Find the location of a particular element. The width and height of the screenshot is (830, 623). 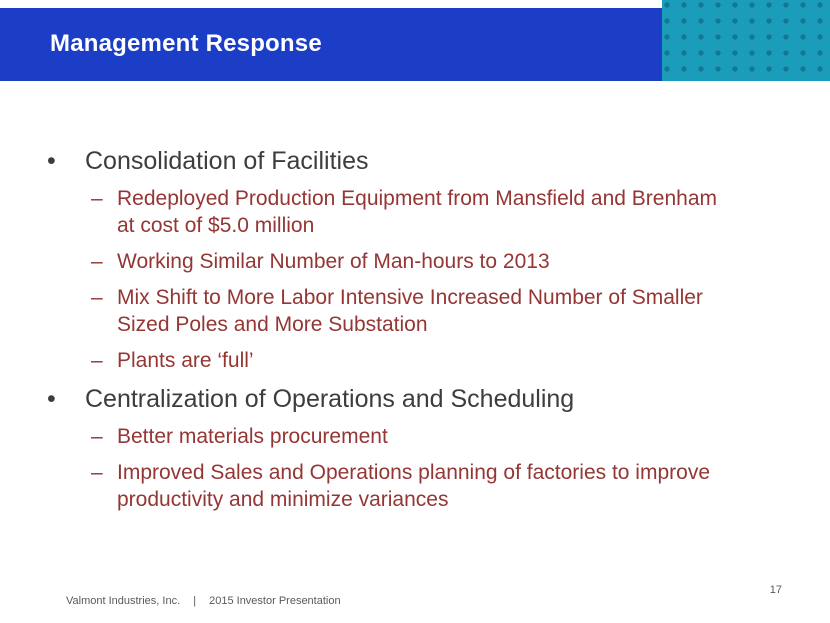

text-line: at cost of $5.0 million is located at coordinates (216, 225).